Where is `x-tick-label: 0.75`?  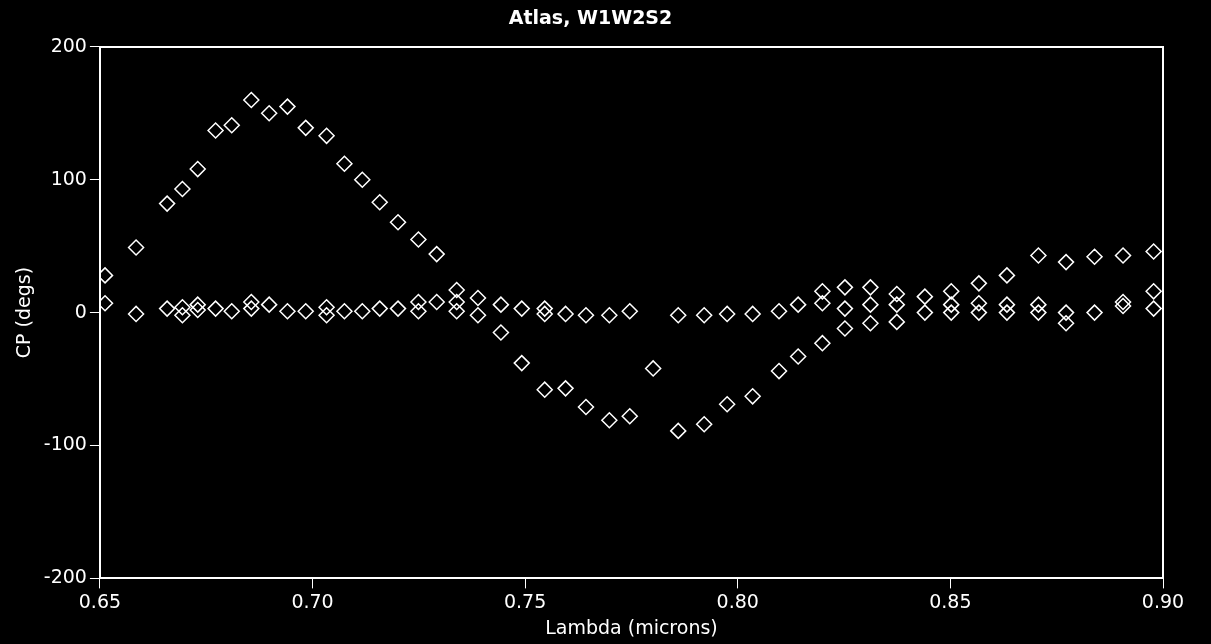 x-tick-label: 0.75 is located at coordinates (525, 600).